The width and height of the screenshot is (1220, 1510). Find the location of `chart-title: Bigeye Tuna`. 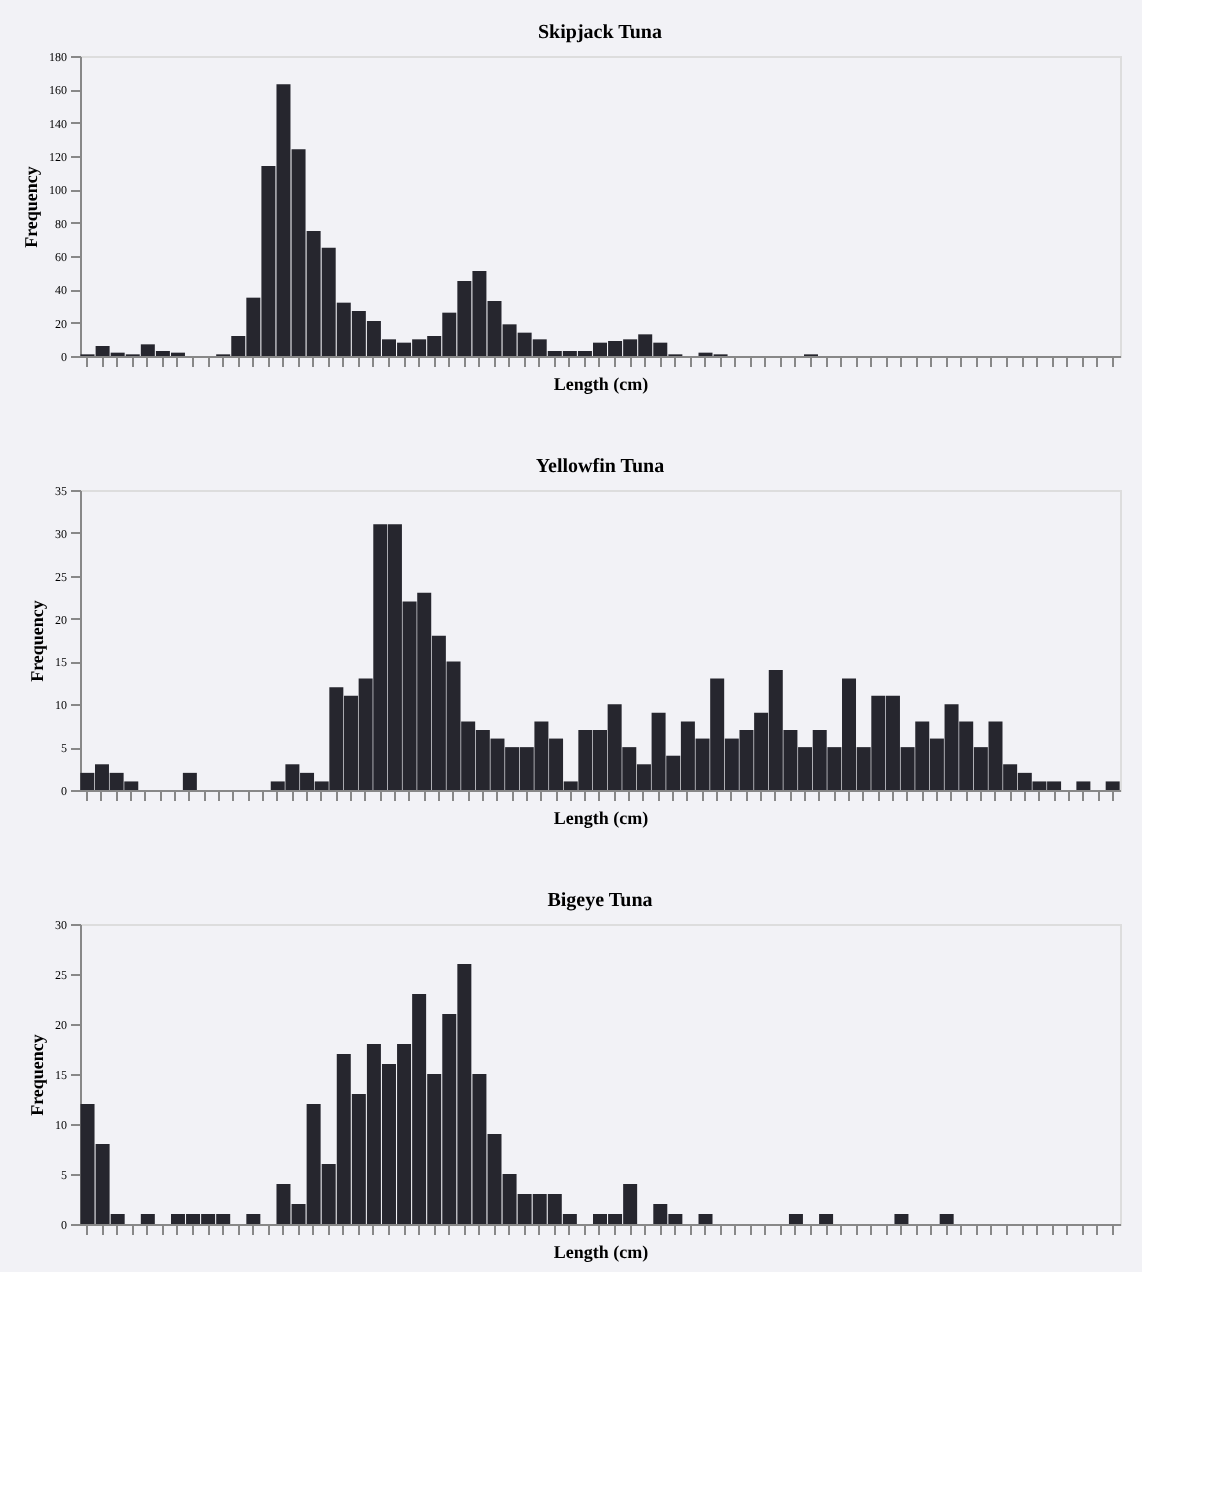

chart-title: Bigeye Tuna is located at coordinates (600, 901).